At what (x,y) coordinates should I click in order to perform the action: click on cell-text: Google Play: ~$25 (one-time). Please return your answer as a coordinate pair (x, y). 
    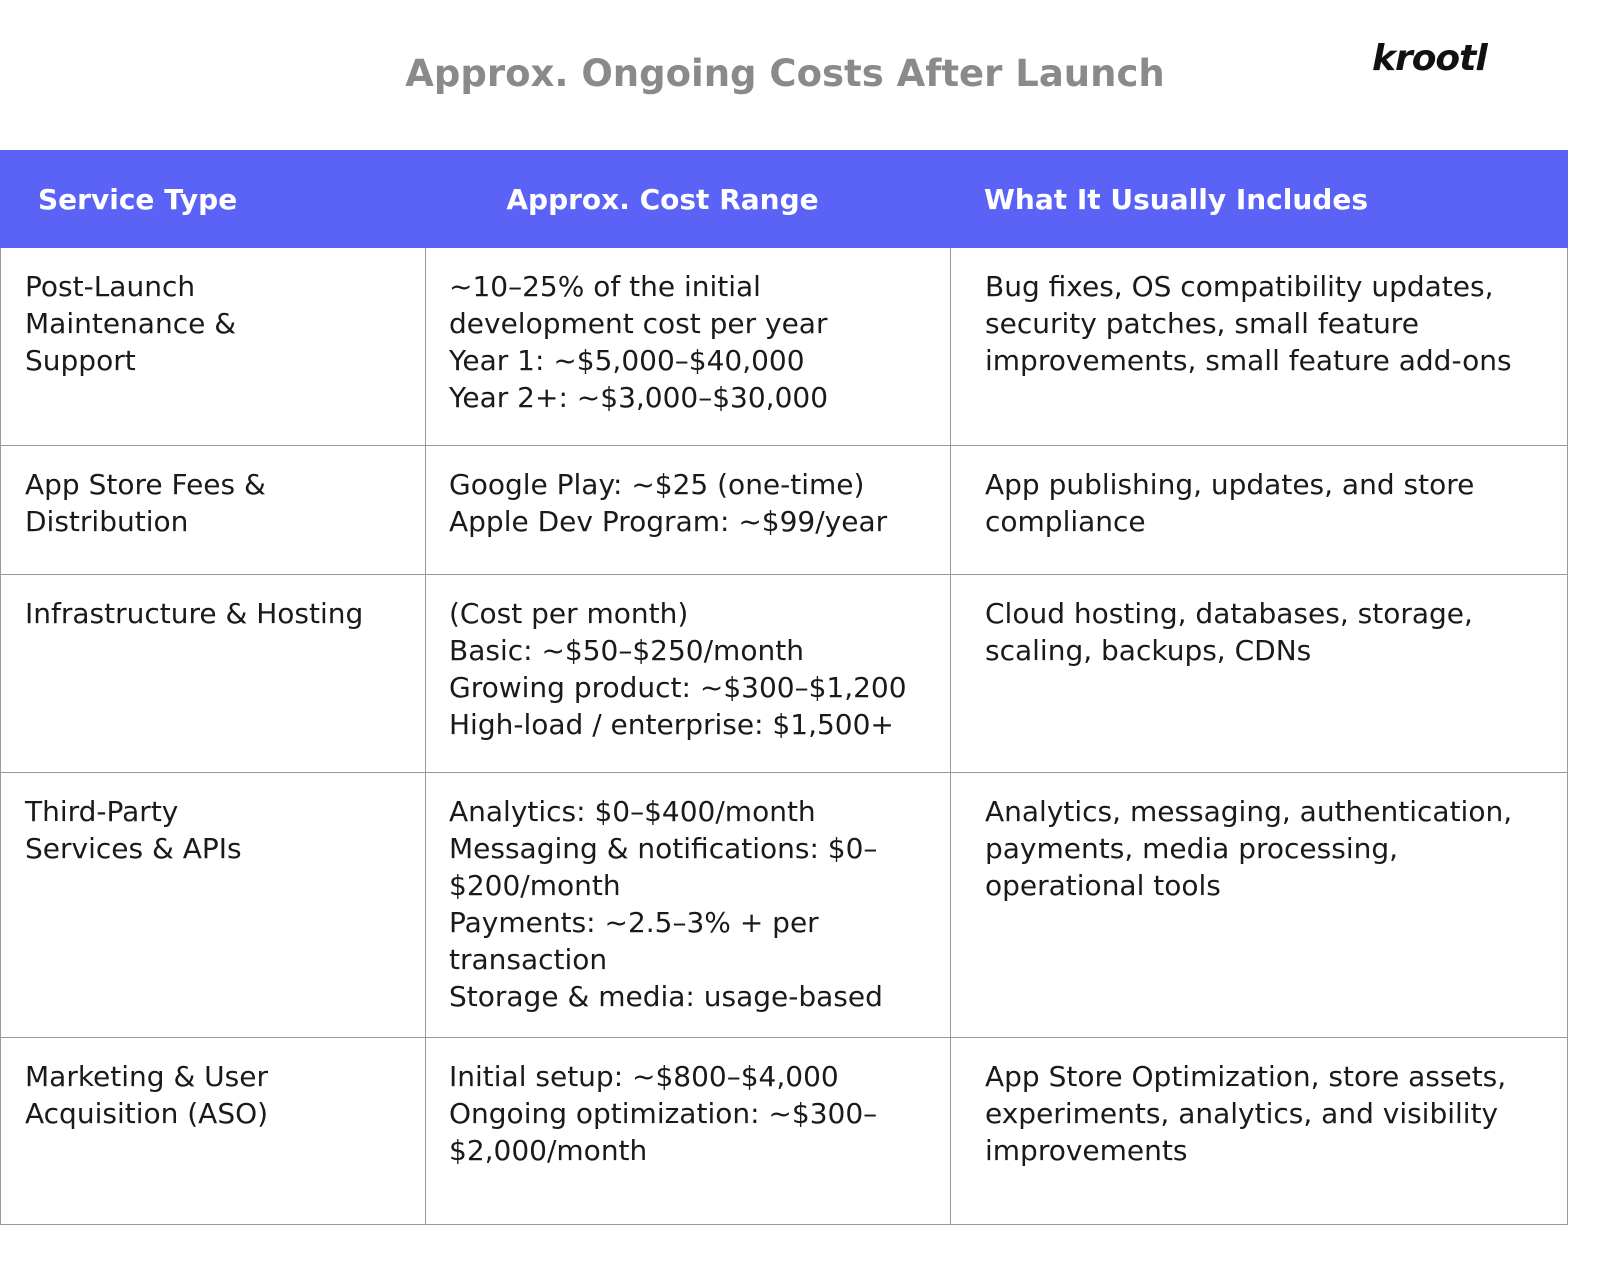
    Looking at the image, I should click on (657, 484).